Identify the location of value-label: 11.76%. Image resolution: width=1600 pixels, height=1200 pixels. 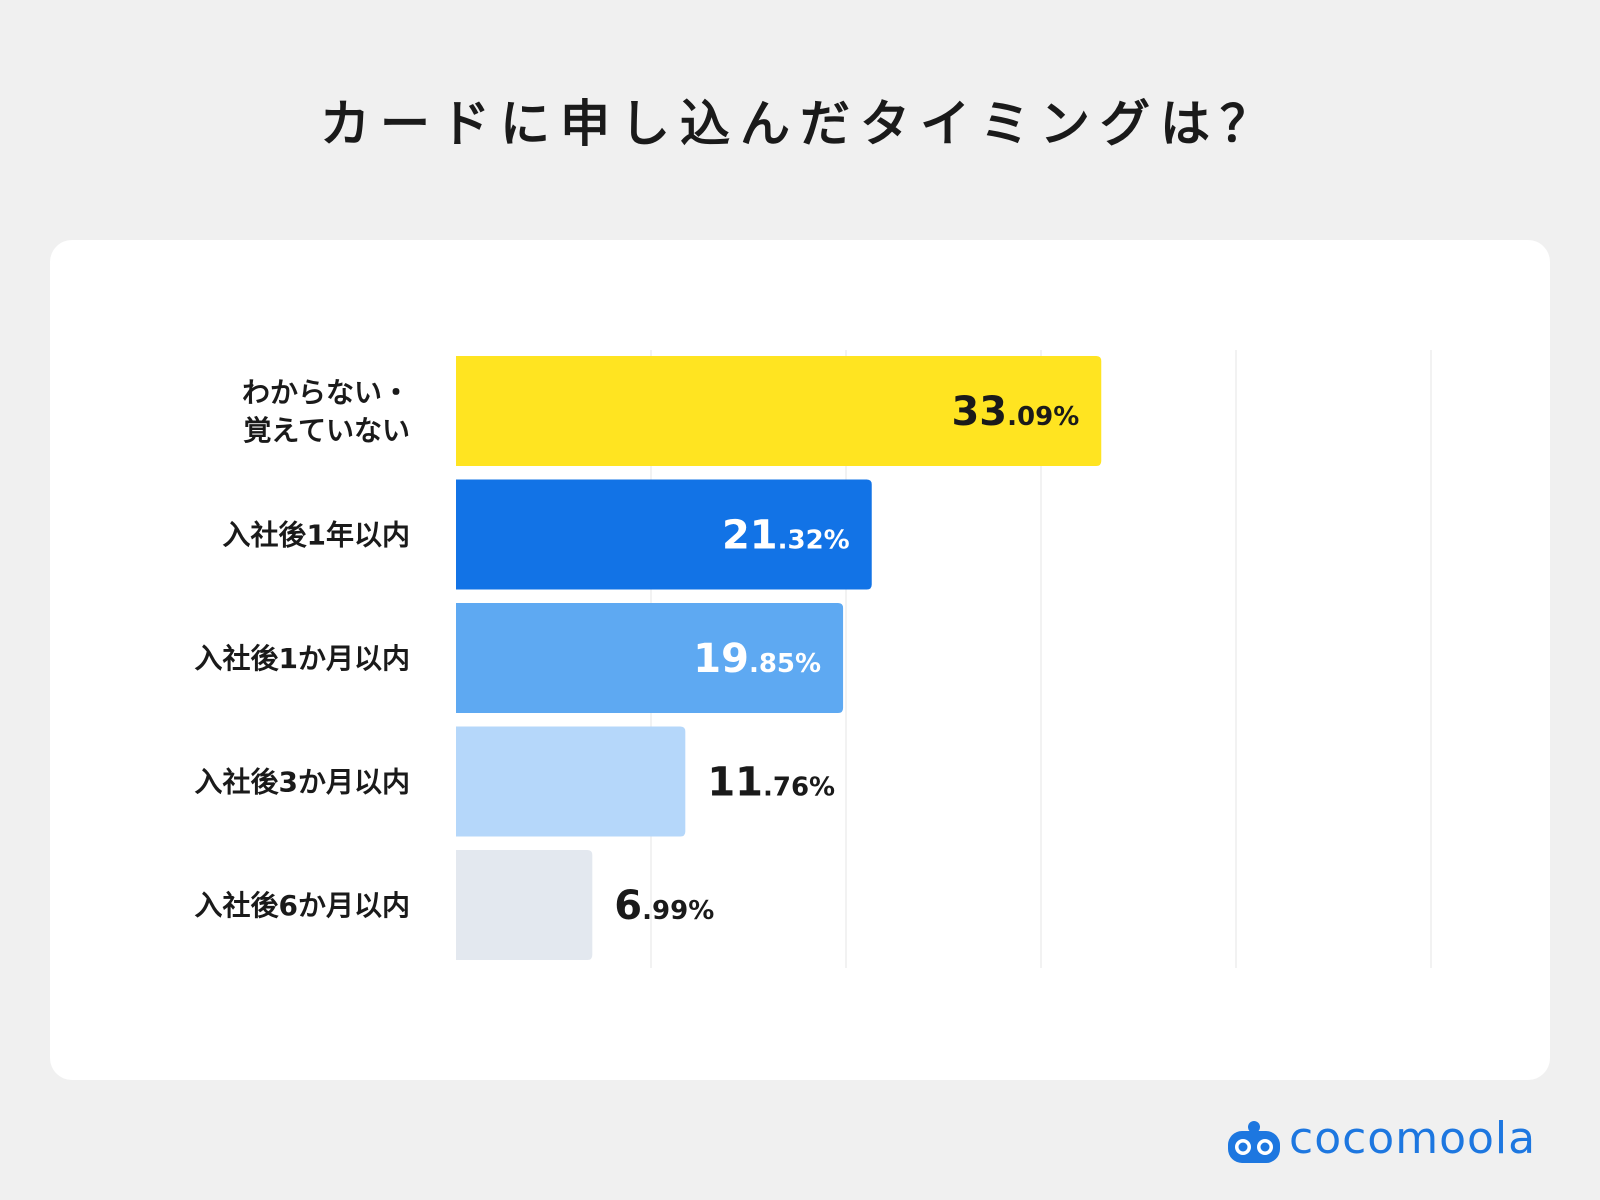
(771, 783).